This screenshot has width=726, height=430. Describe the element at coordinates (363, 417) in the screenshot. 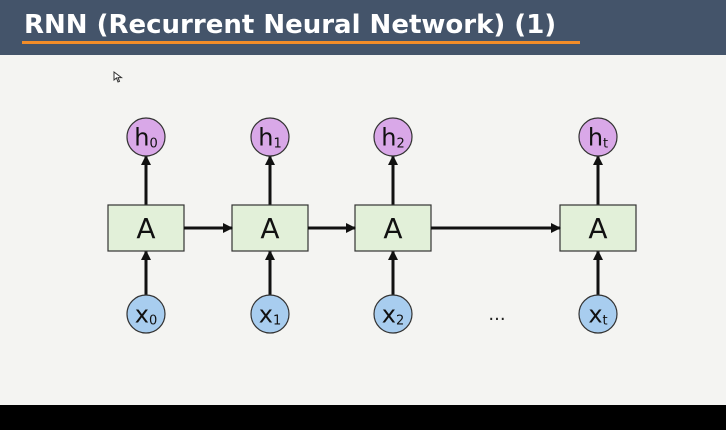

I see `bottom-band` at that location.